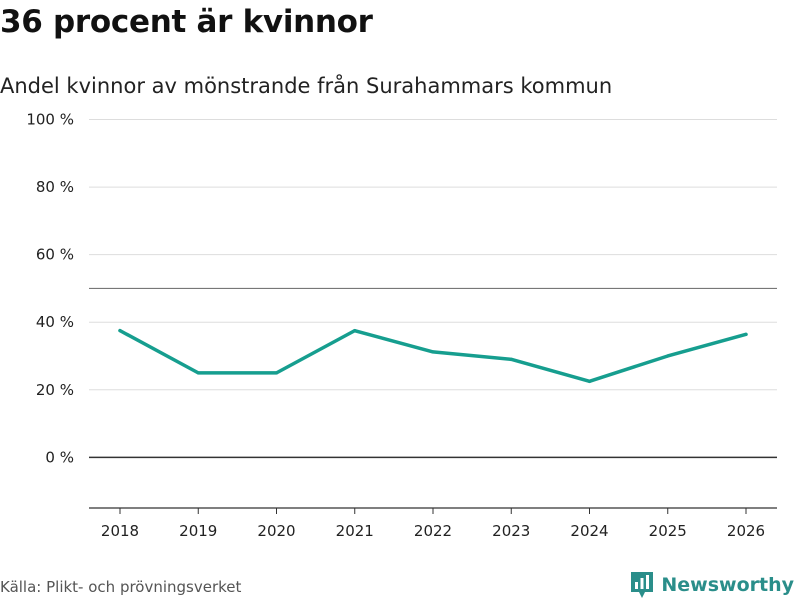 The image size is (800, 600). I want to click on y-tick-label: 100 %, so click(50, 120).